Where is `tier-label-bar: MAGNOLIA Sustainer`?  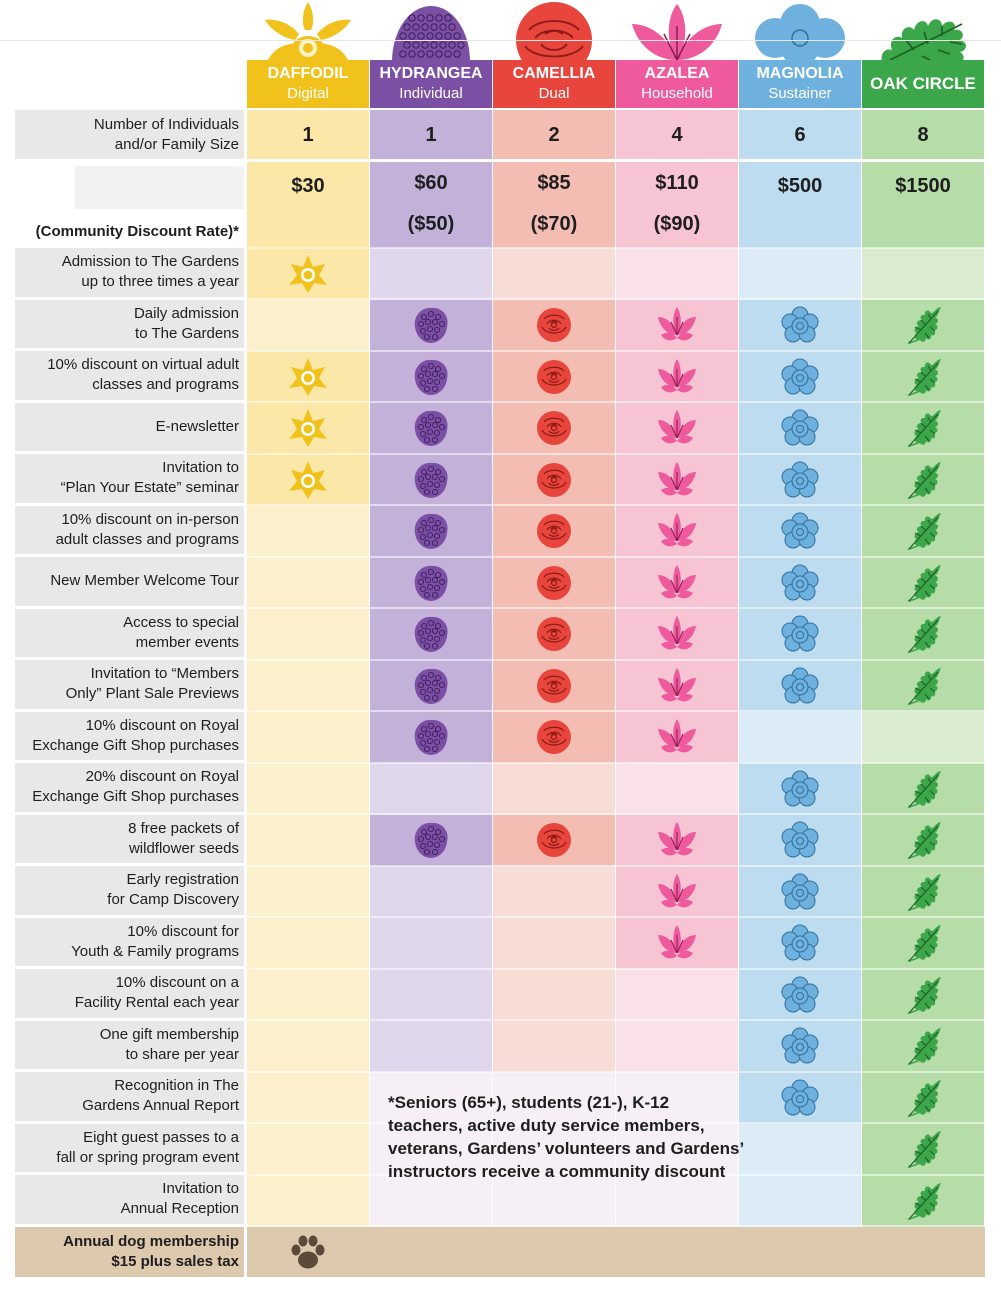
tier-label-bar: MAGNOLIA Sustainer is located at coordinates (800, 84).